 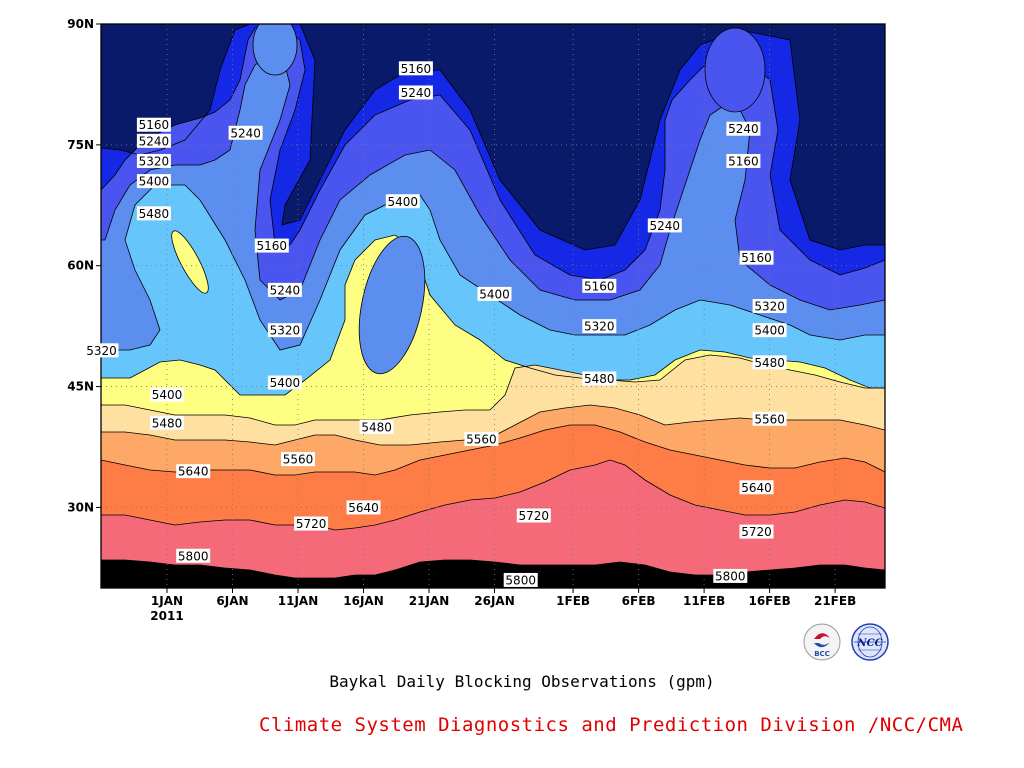 What do you see at coordinates (429, 601) in the screenshot?
I see `x-tick-label: 21JAN` at bounding box center [429, 601].